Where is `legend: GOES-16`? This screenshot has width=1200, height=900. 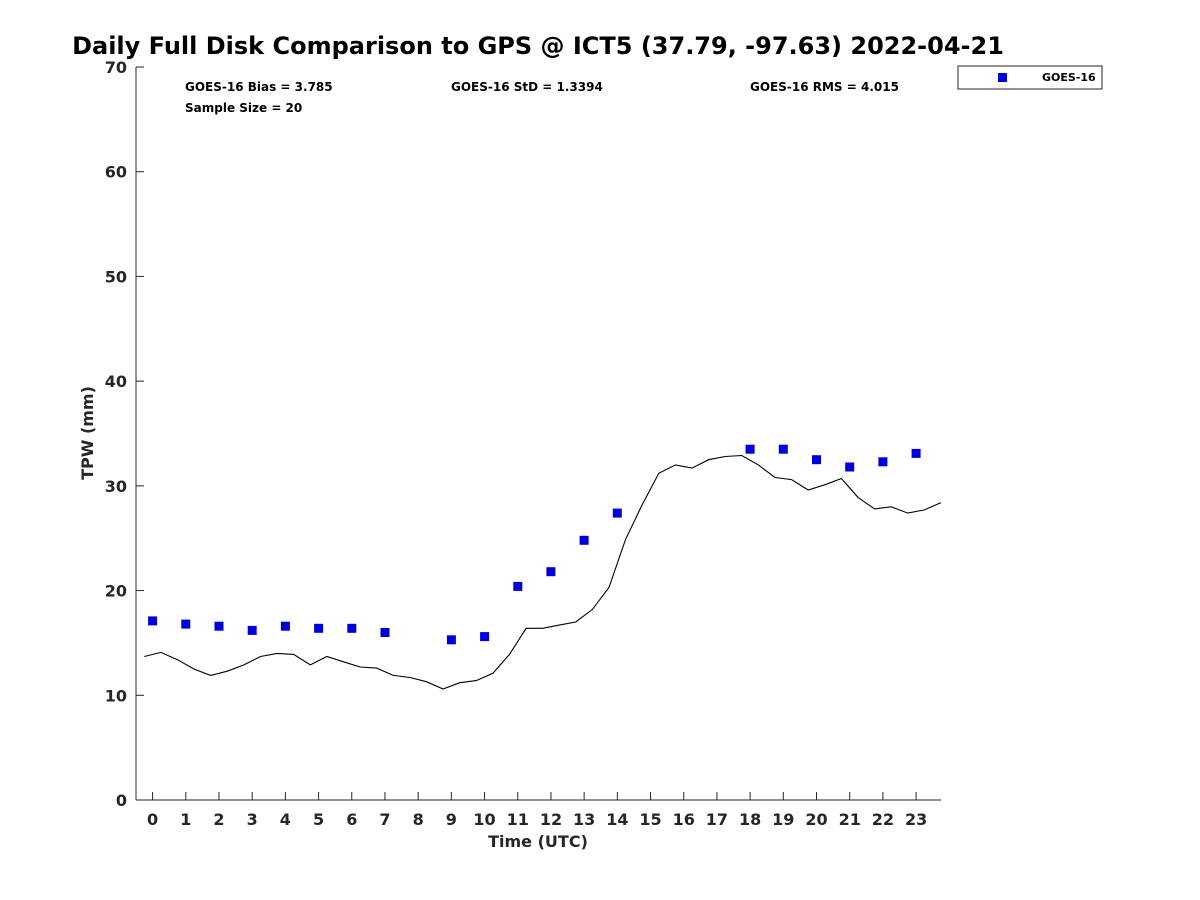
legend: GOES-16 is located at coordinates (1030, 77).